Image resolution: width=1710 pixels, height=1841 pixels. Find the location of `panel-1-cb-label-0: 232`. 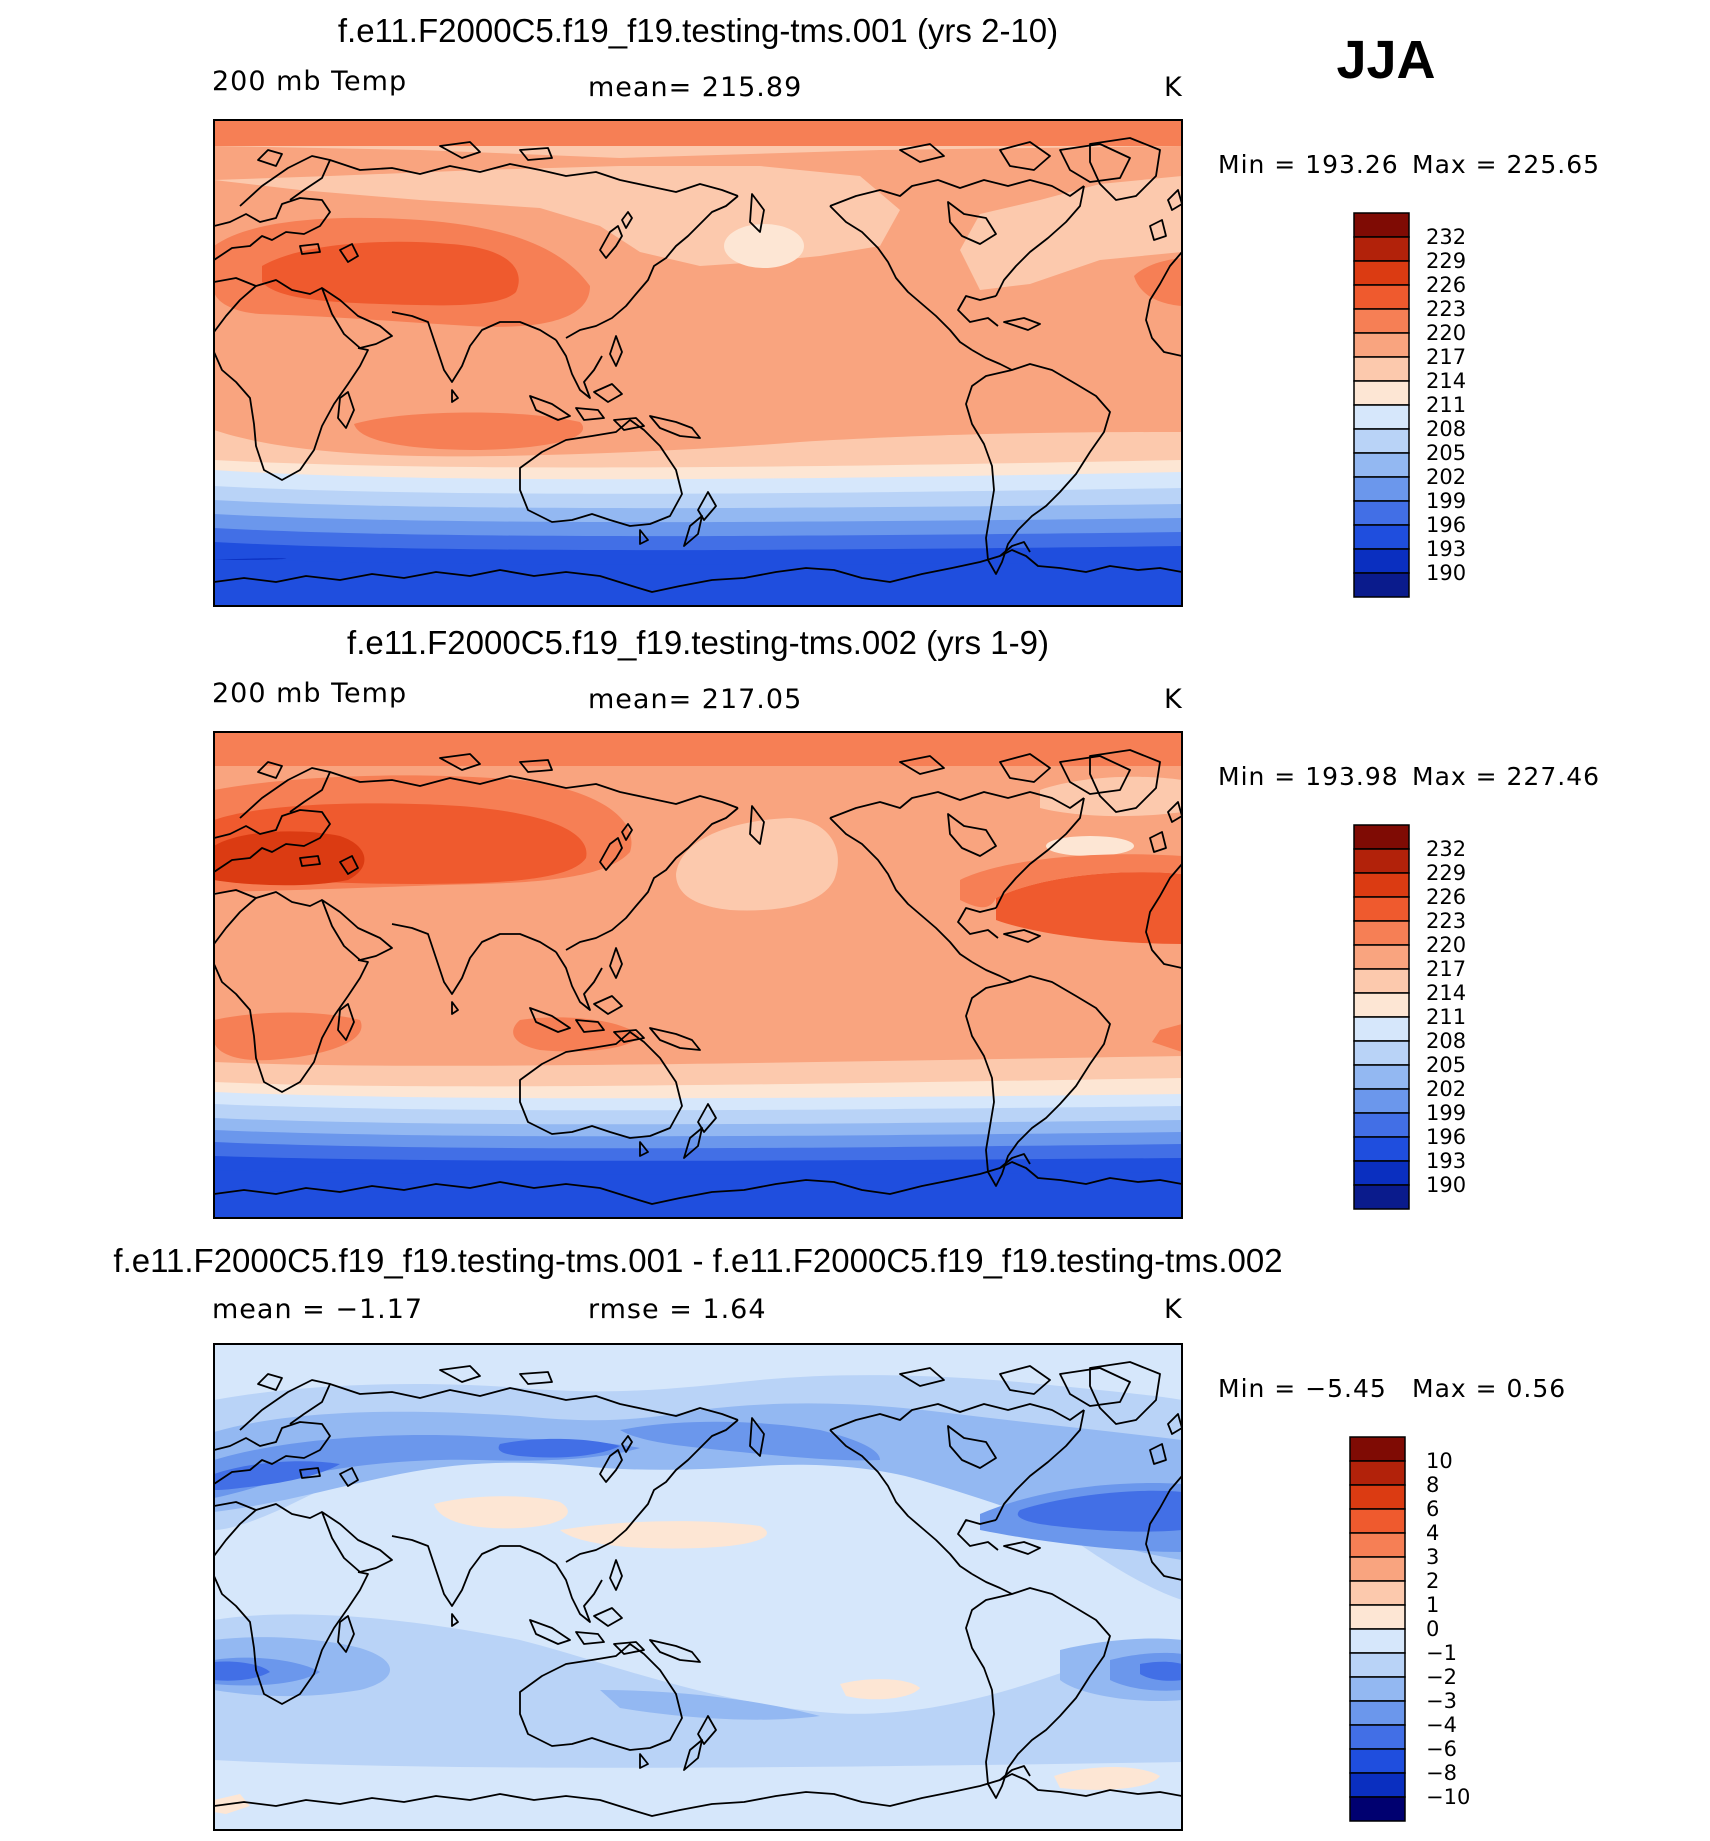

panel-1-cb-label-0: 232 is located at coordinates (1446, 237).